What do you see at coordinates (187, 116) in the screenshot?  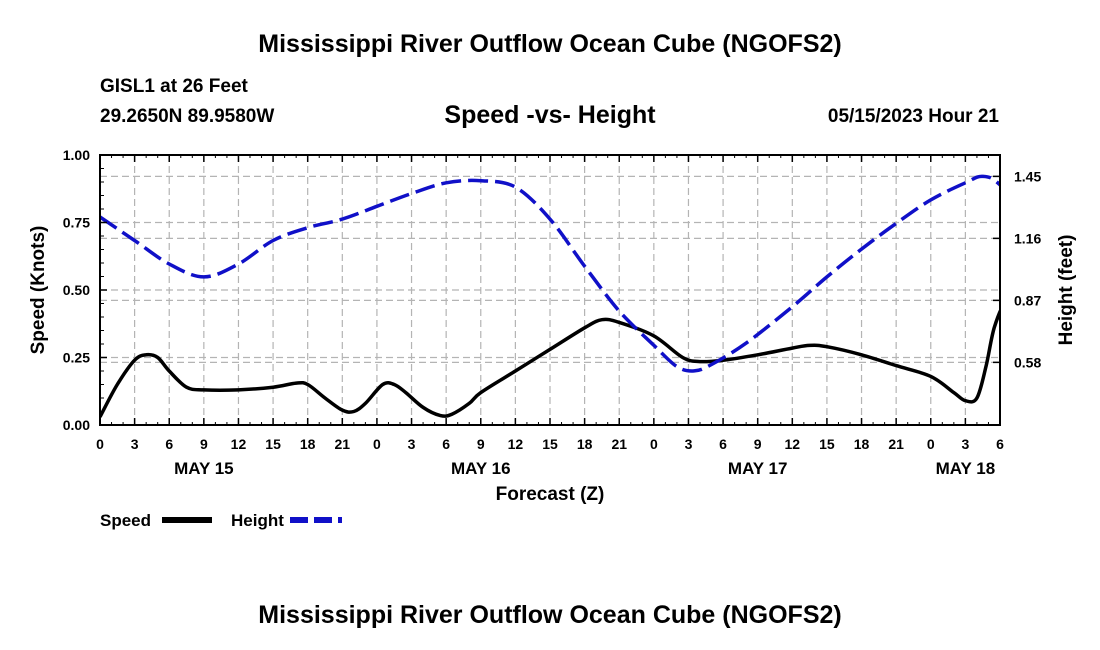 I see `station-coordinates: 29.2650N 89.9580W` at bounding box center [187, 116].